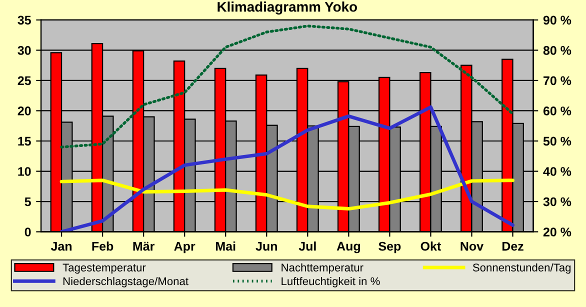  What do you see at coordinates (27, 232) in the screenshot?
I see `y-tick-label: 0` at bounding box center [27, 232].